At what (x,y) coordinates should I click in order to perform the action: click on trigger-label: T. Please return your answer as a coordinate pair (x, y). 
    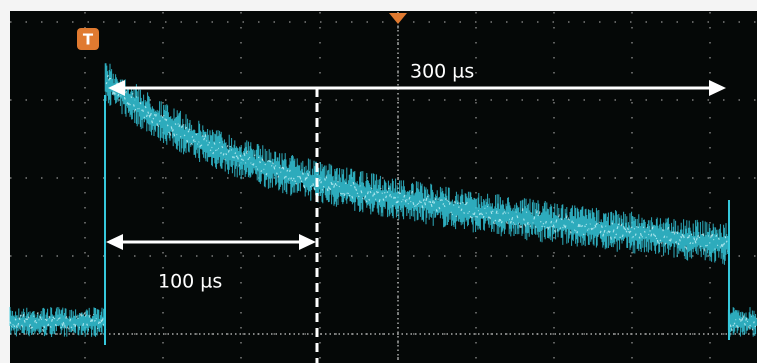
    Looking at the image, I should click on (88, 40).